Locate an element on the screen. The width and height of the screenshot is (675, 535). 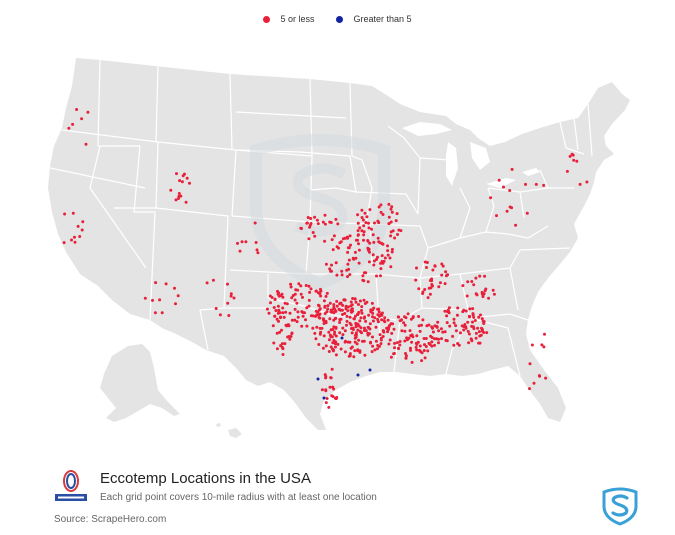
hawaii-land-small is located at coordinates (218, 425).